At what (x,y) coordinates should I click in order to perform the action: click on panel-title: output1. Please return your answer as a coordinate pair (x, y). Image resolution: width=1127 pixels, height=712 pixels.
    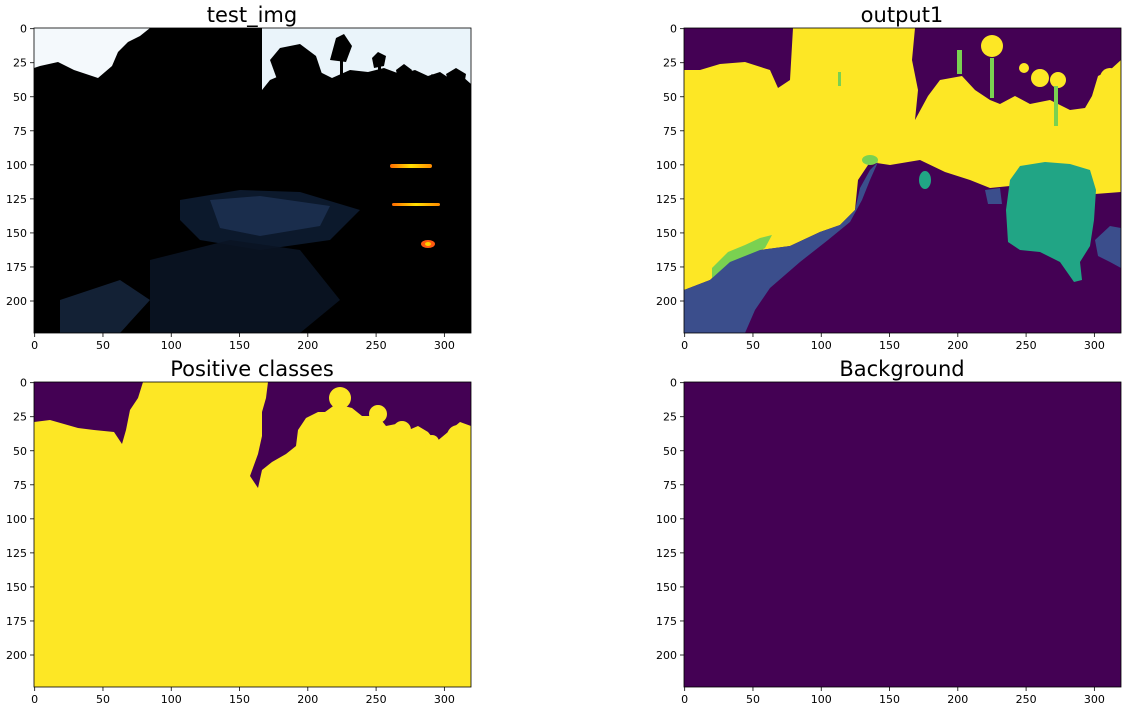
    Looking at the image, I should click on (902, 15).